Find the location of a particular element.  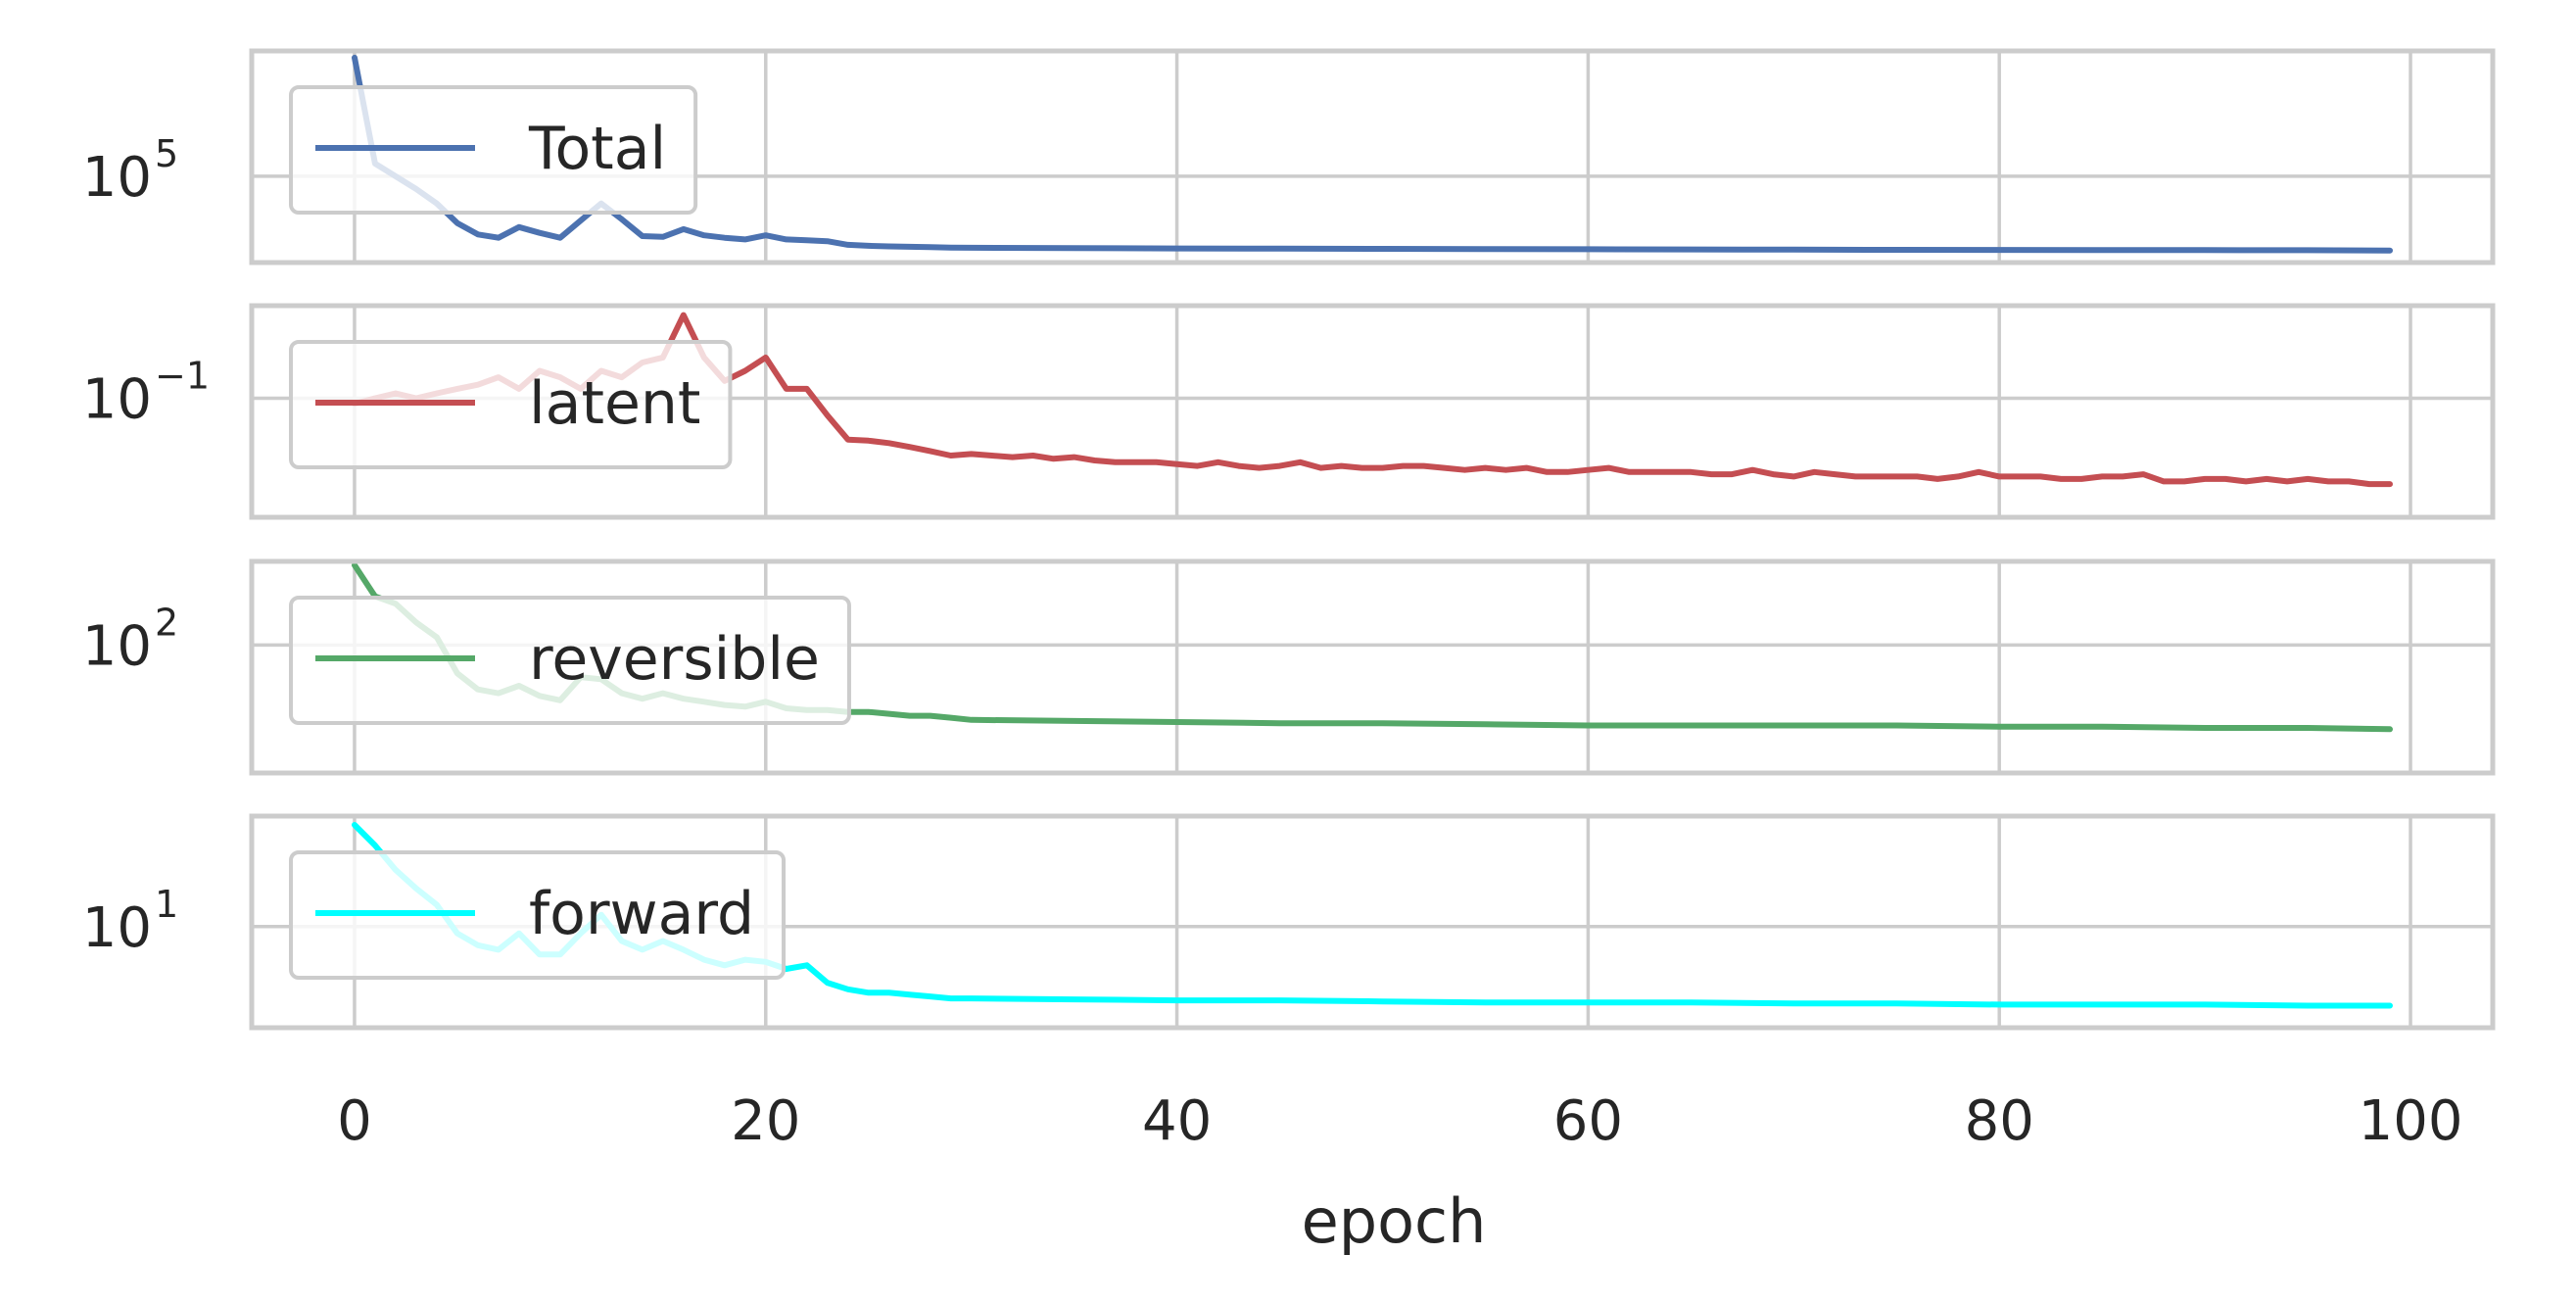

legend-label: forward is located at coordinates (641, 914).